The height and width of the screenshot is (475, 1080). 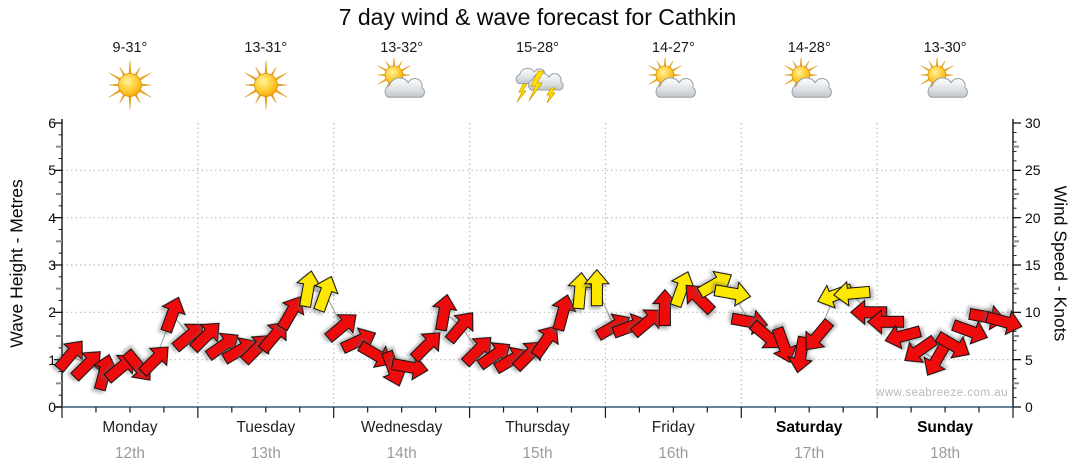 I want to click on day-temp-range: 15-28°, so click(x=537, y=48).